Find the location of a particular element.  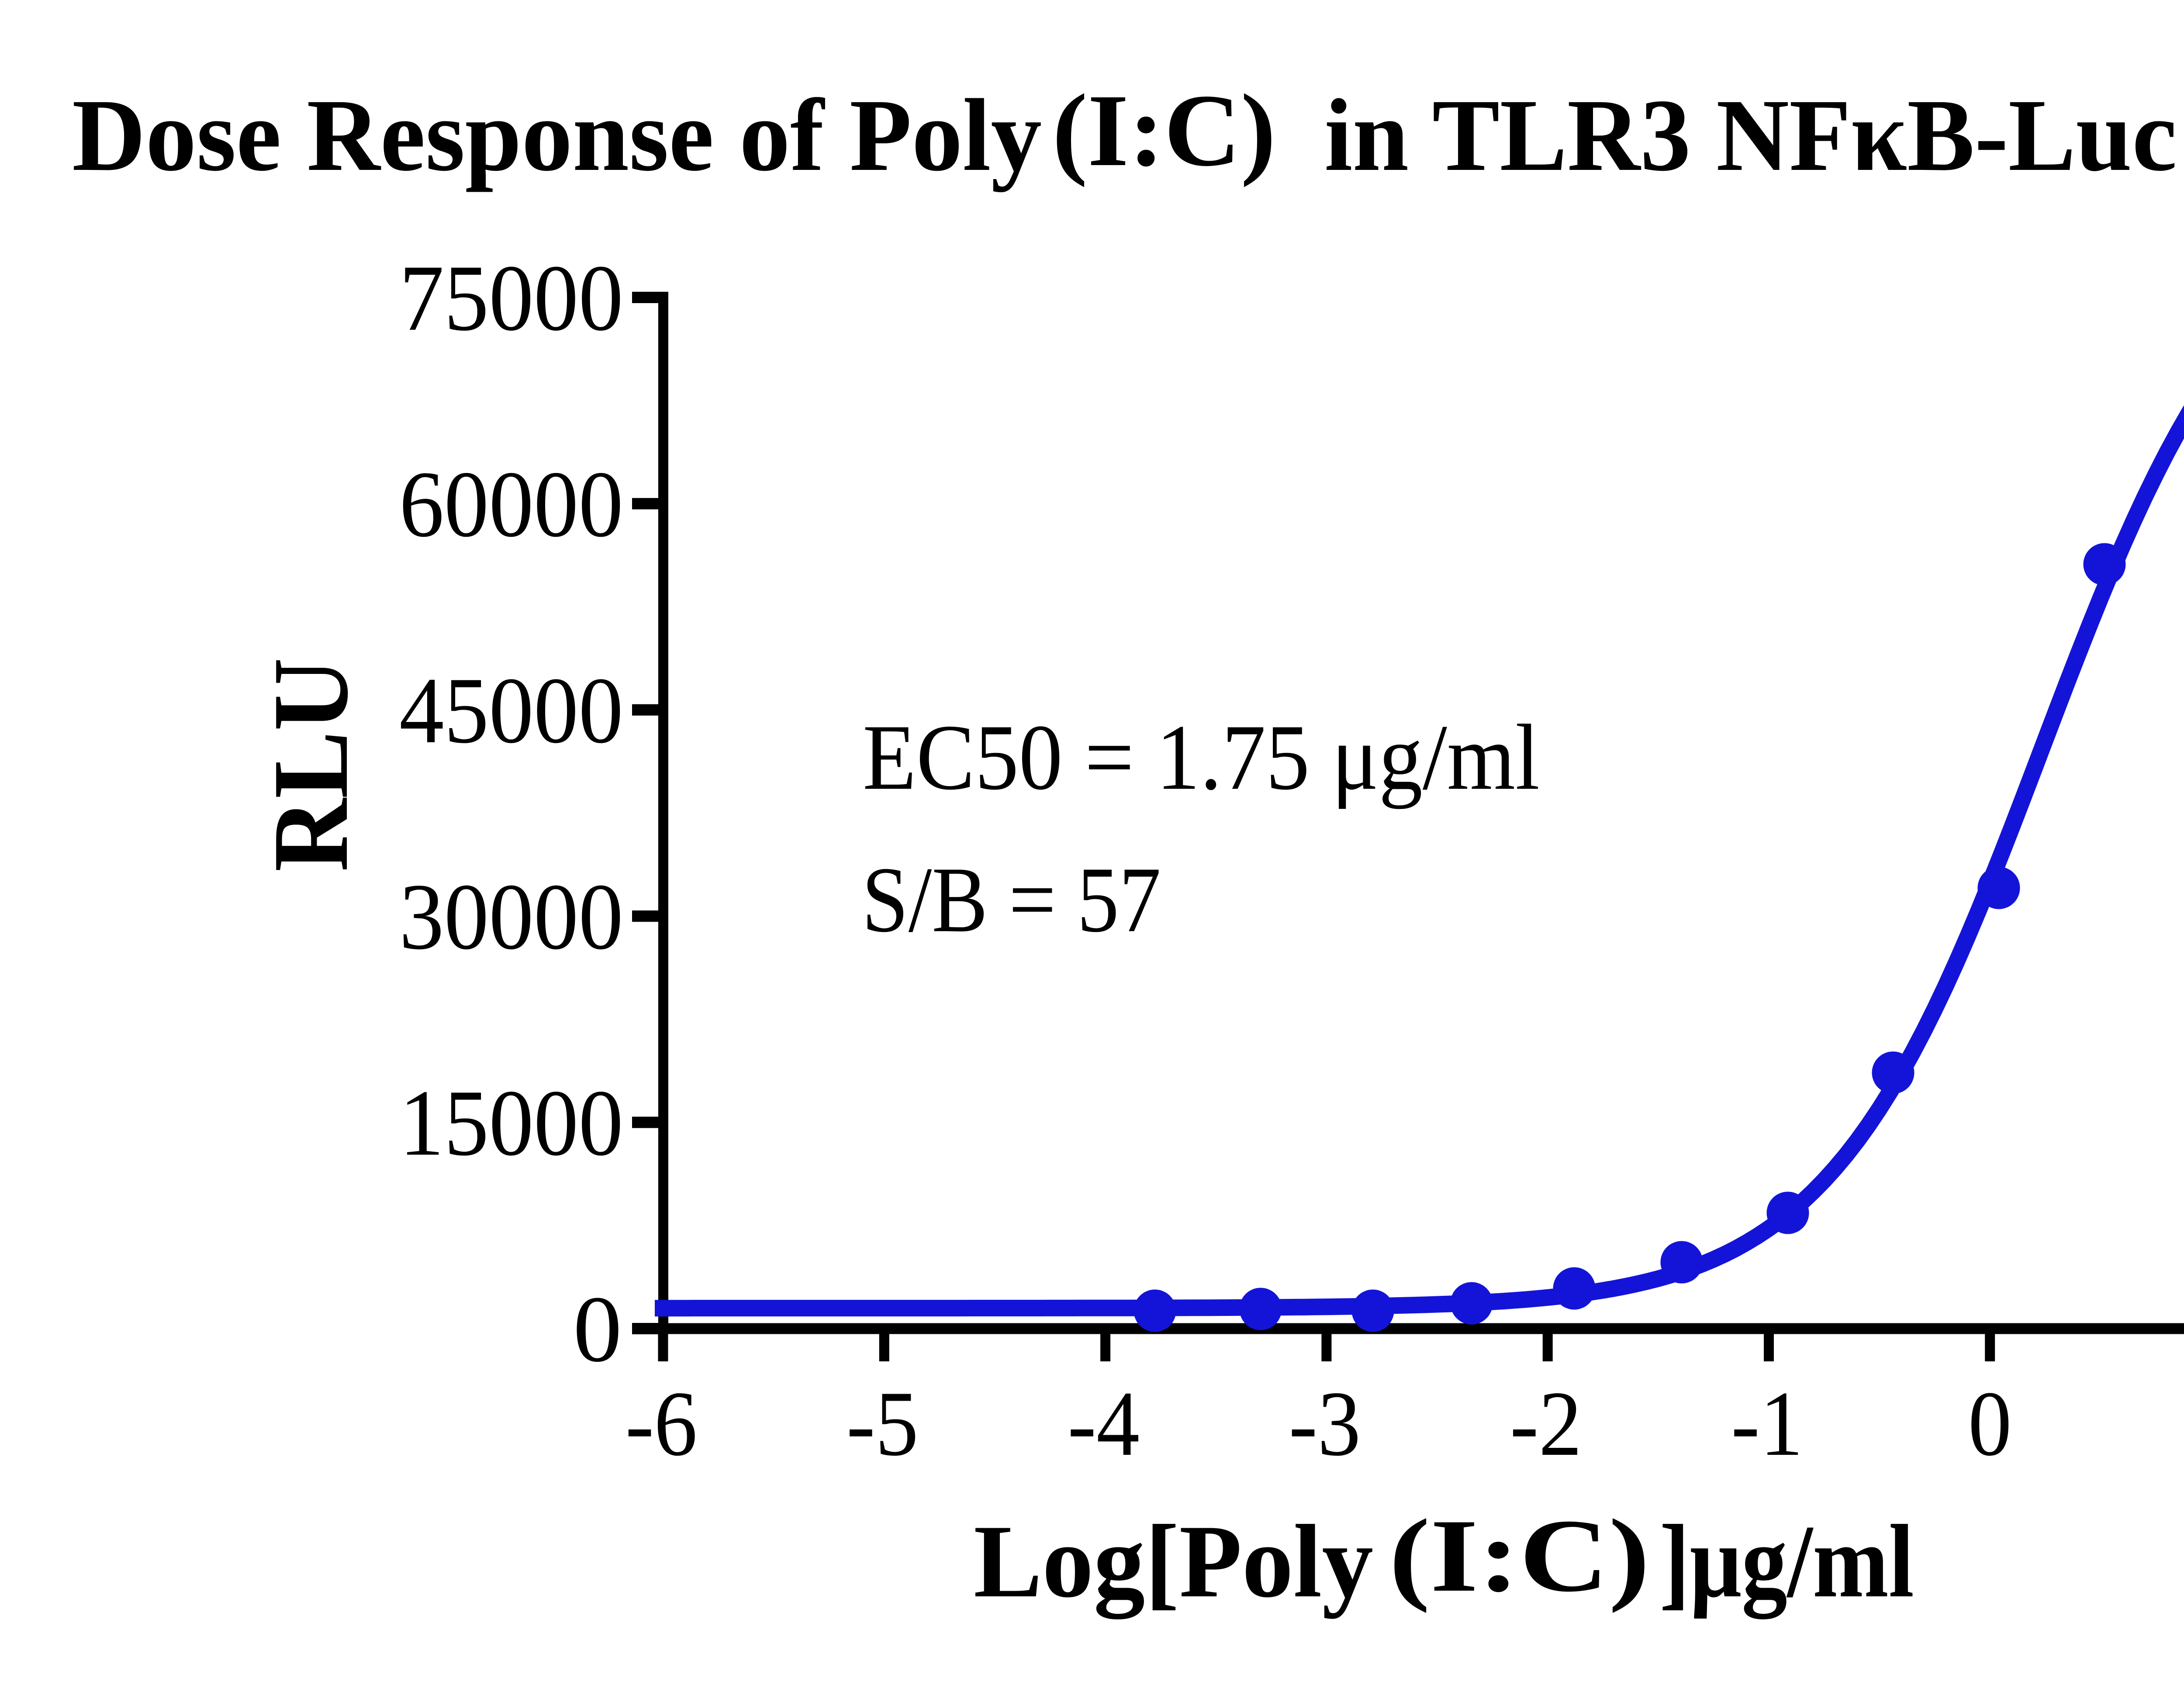

svg-text: -2 is located at coordinates (1546, 1423).